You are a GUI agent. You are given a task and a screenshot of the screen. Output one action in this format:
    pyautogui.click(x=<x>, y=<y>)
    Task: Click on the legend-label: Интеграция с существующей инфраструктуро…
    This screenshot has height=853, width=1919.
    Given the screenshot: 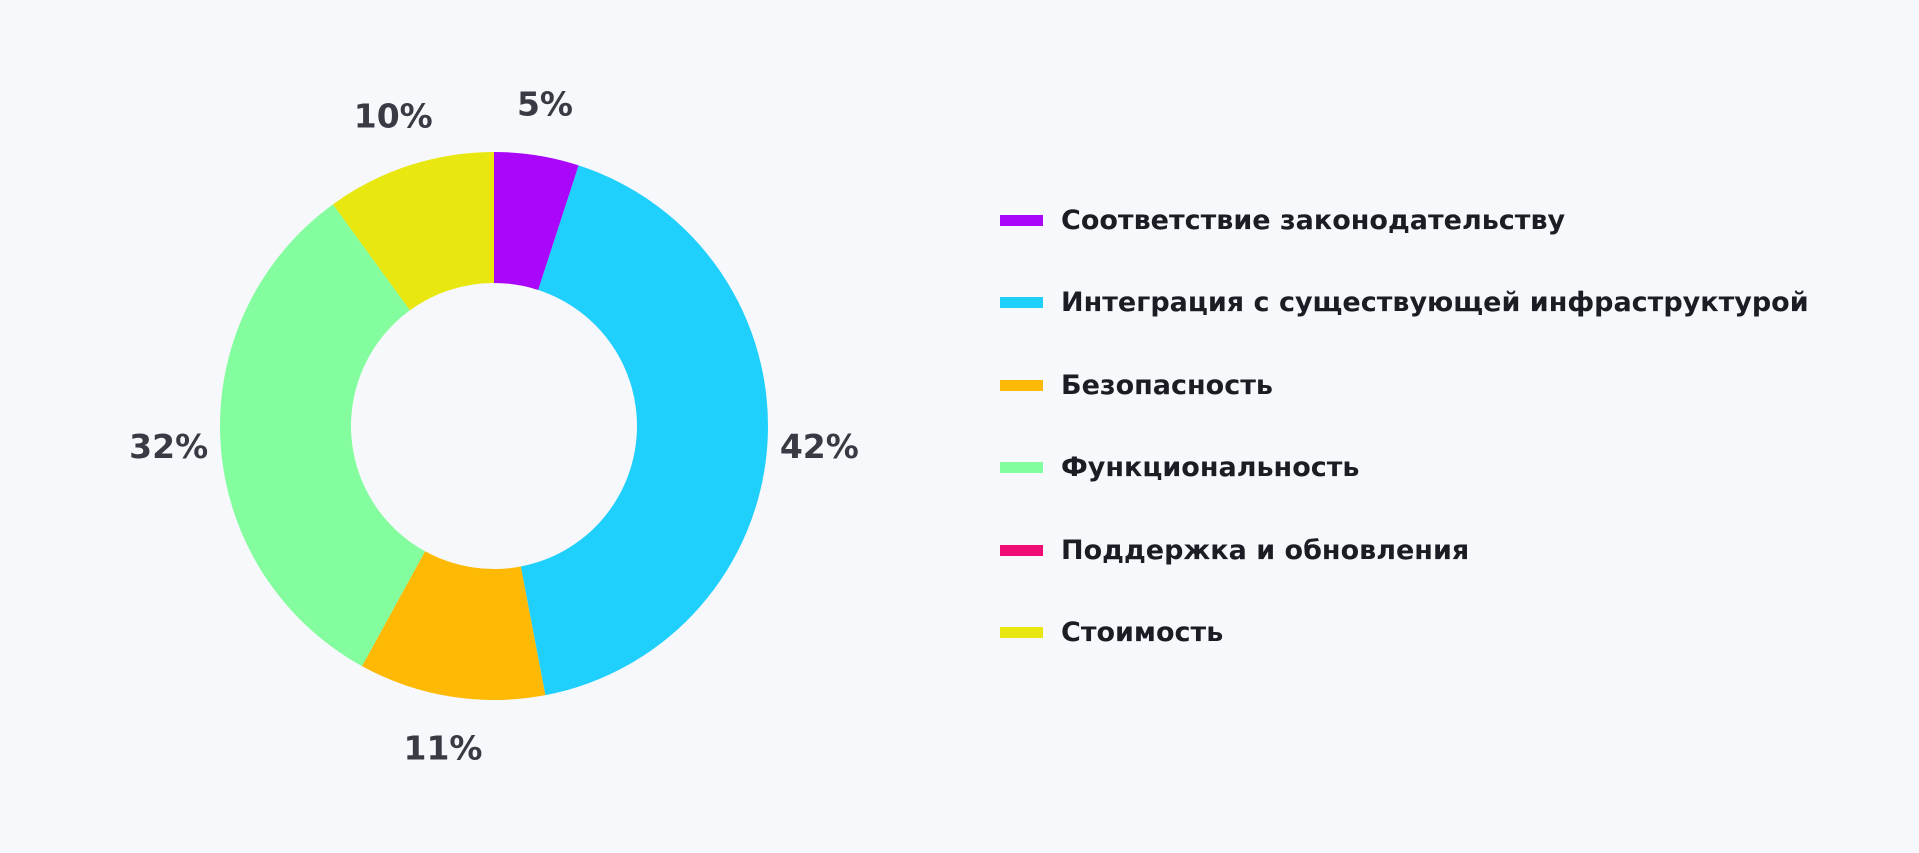 What is the action you would take?
    pyautogui.click(x=1435, y=302)
    